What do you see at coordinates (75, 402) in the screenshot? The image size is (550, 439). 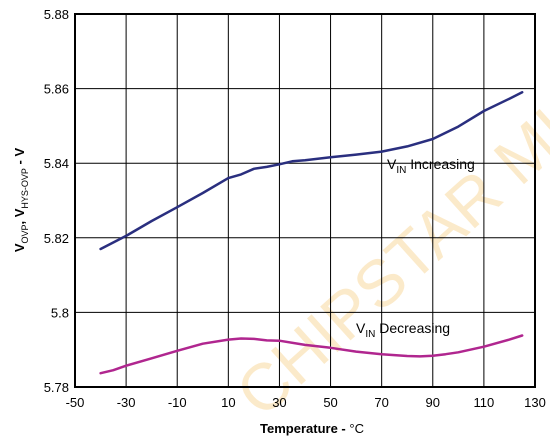 I see `x-tick-label: -50` at bounding box center [75, 402].